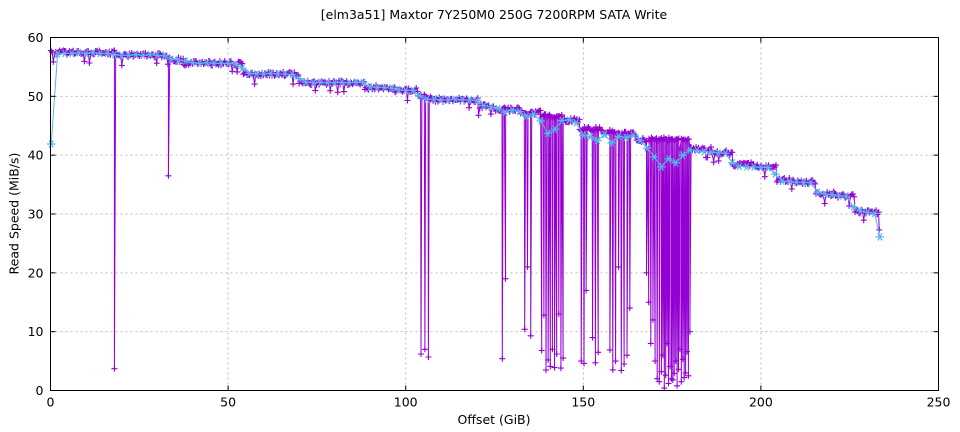 The height and width of the screenshot is (432, 960). Describe the element at coordinates (36, 214) in the screenshot. I see `svg-text: 30` at that location.